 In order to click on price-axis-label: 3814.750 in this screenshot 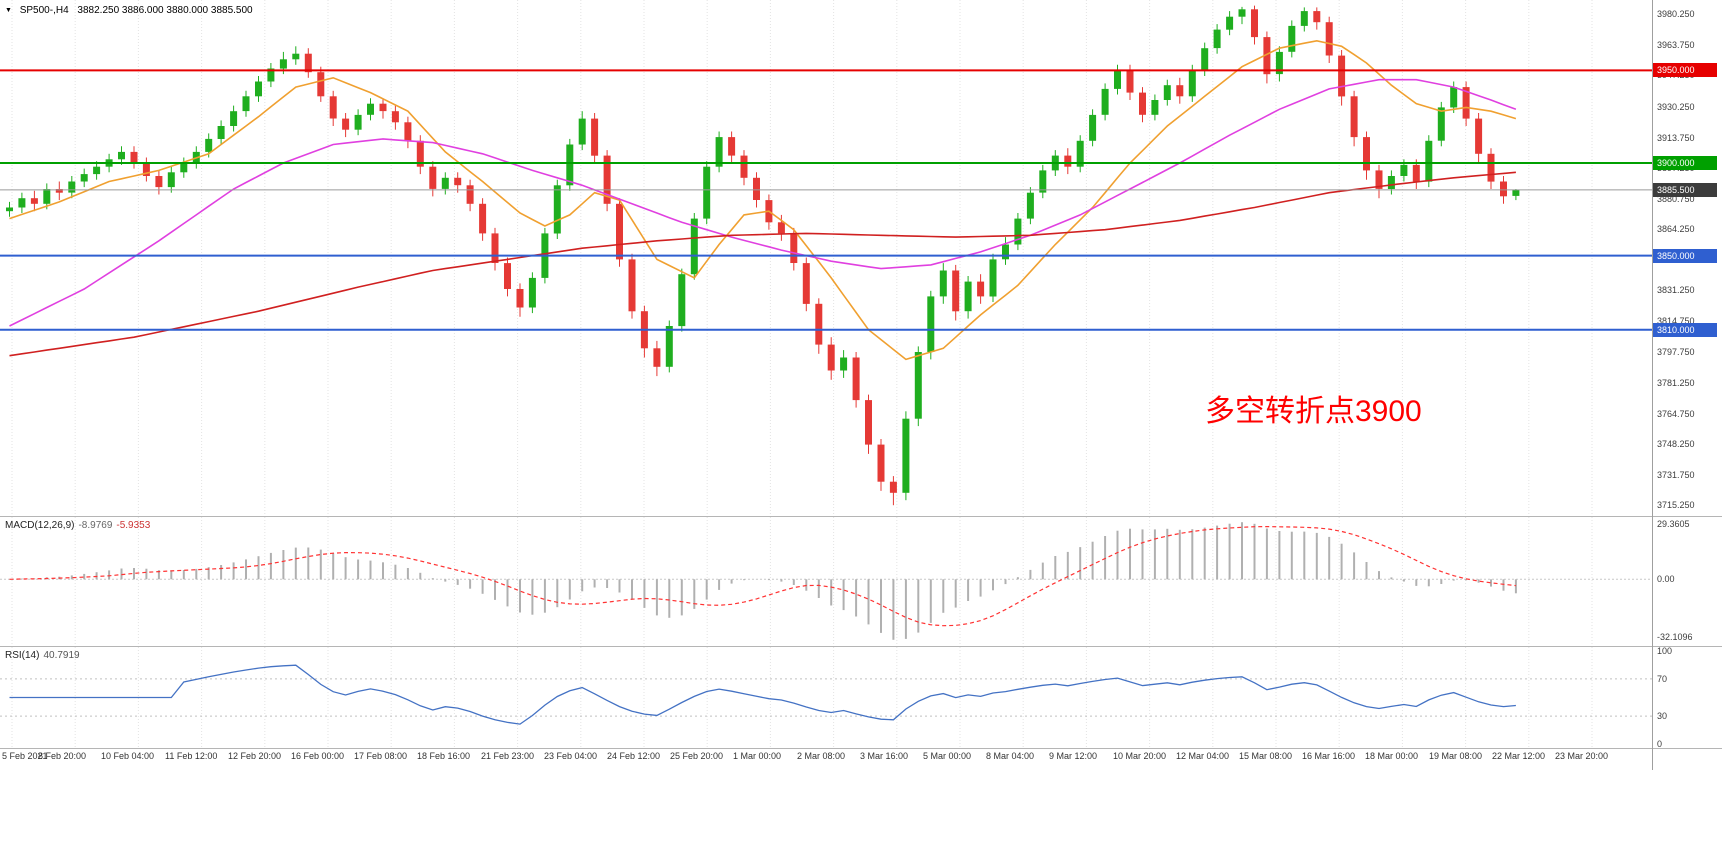, I will do `click(1676, 321)`.